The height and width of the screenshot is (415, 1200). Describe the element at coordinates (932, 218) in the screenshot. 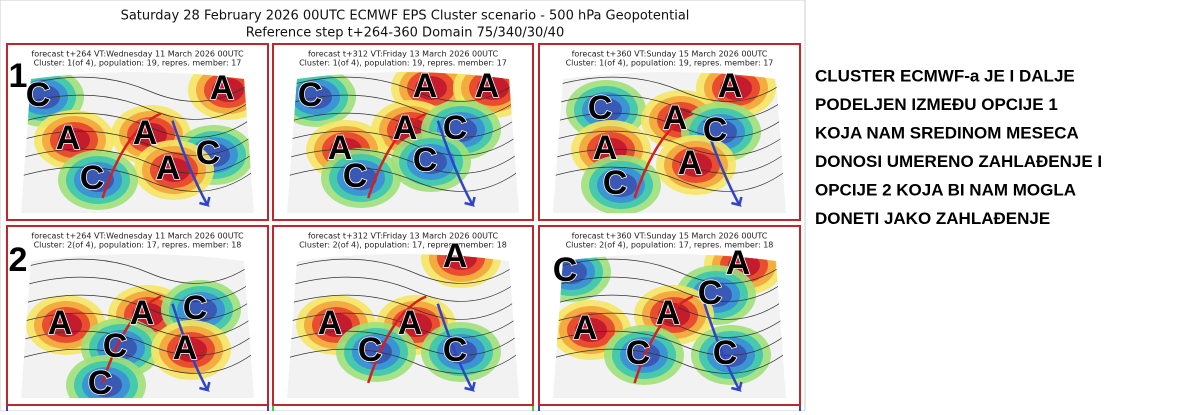

I see `commentary-line: DONETI JAKO ZAHLAĐENJE` at that location.